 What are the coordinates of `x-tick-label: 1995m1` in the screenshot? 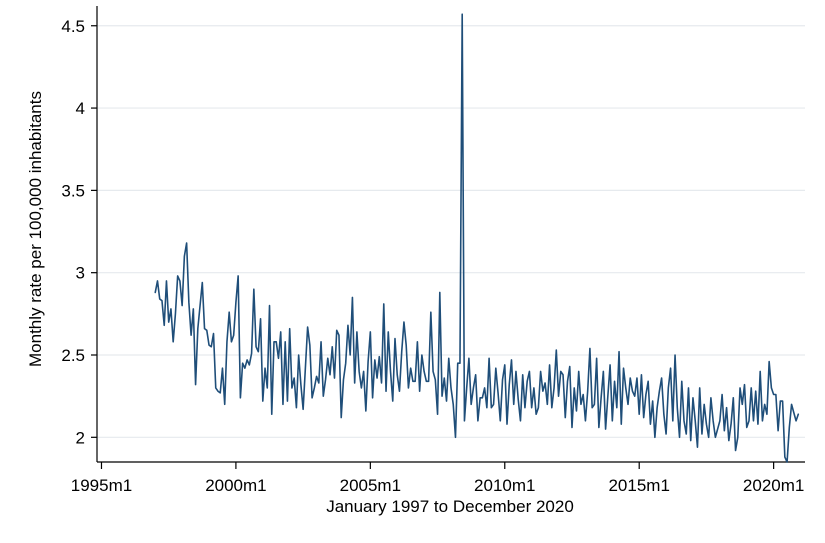 It's located at (101, 485).